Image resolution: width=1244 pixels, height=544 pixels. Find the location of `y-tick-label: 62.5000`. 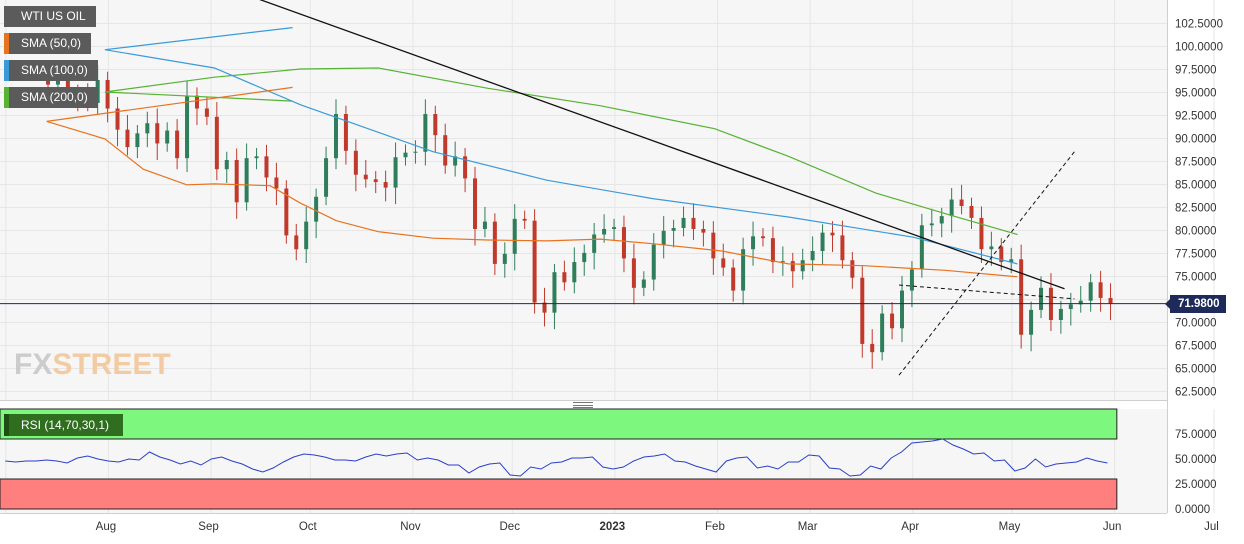

y-tick-label: 62.5000 is located at coordinates (1196, 393).